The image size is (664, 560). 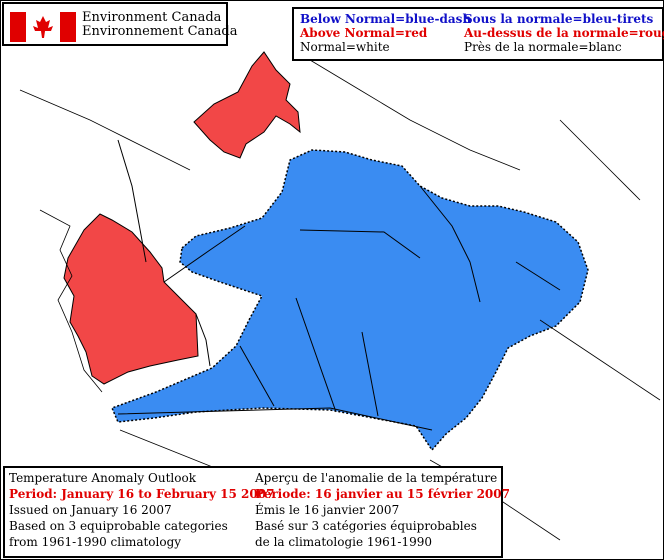 I want to click on legend-en-normal: Normal=white, so click(x=345, y=47).